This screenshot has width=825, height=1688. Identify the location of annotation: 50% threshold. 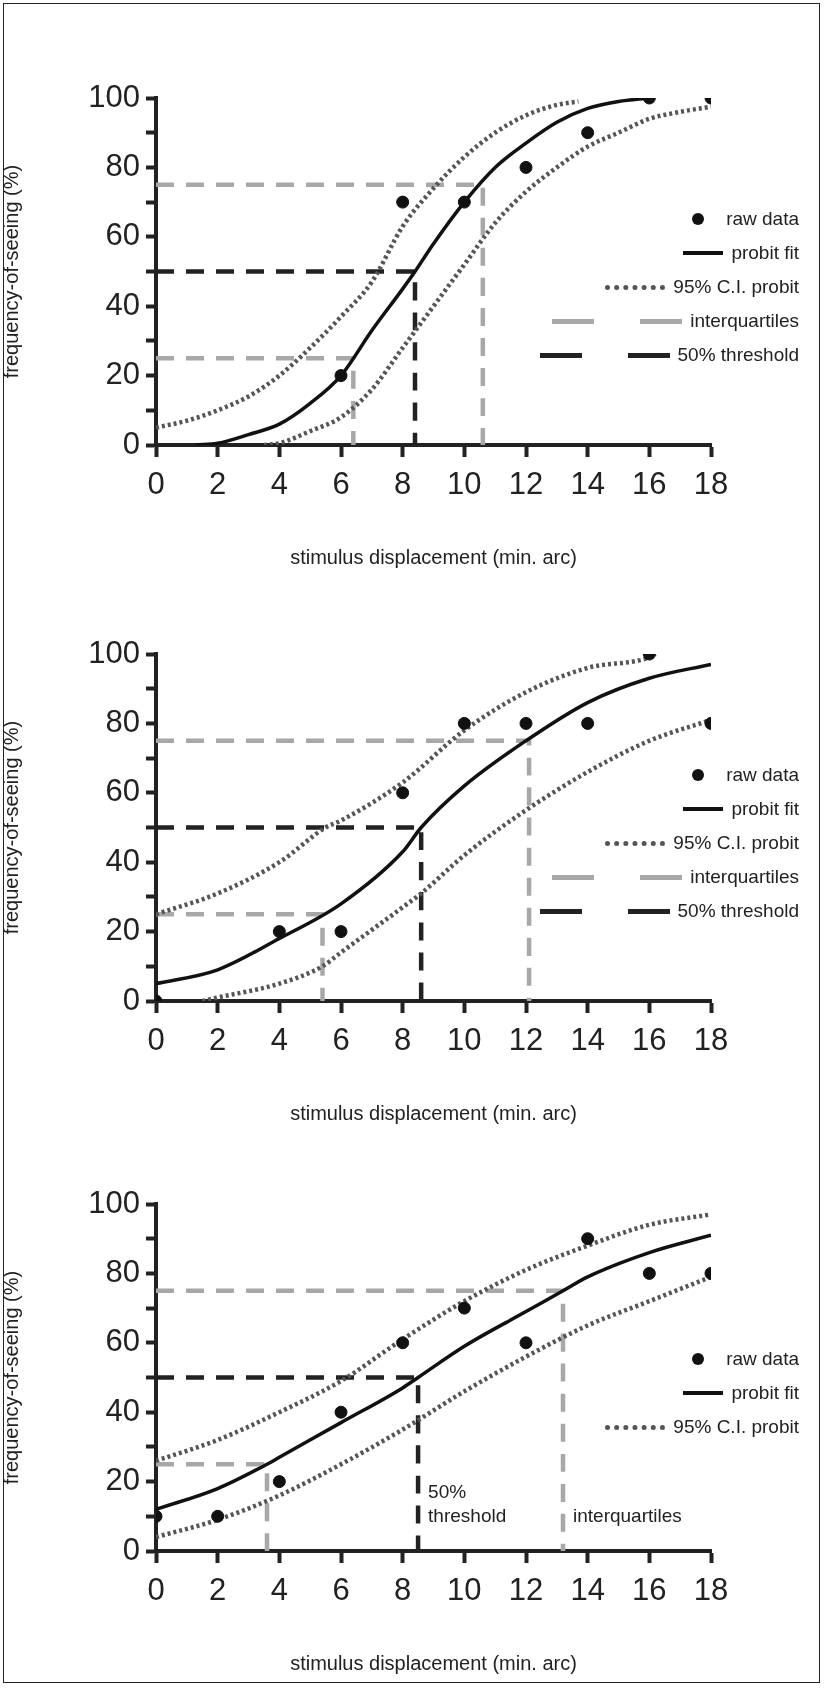
(467, 1504).